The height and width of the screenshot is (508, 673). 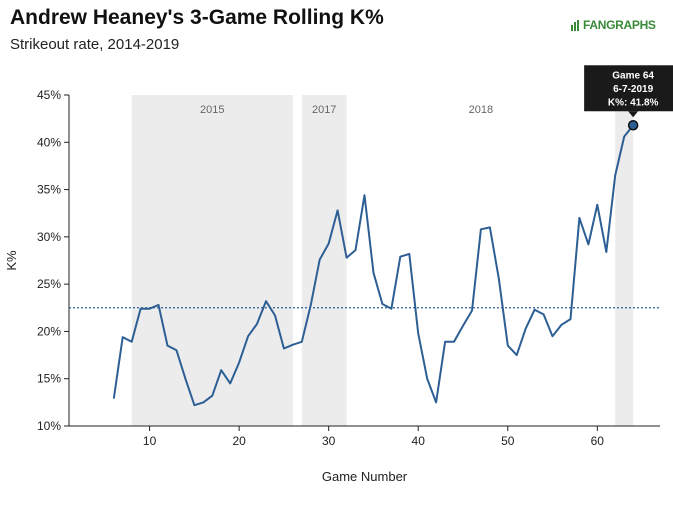 What do you see at coordinates (49, 379) in the screenshot?
I see `y-tick-label: 15%` at bounding box center [49, 379].